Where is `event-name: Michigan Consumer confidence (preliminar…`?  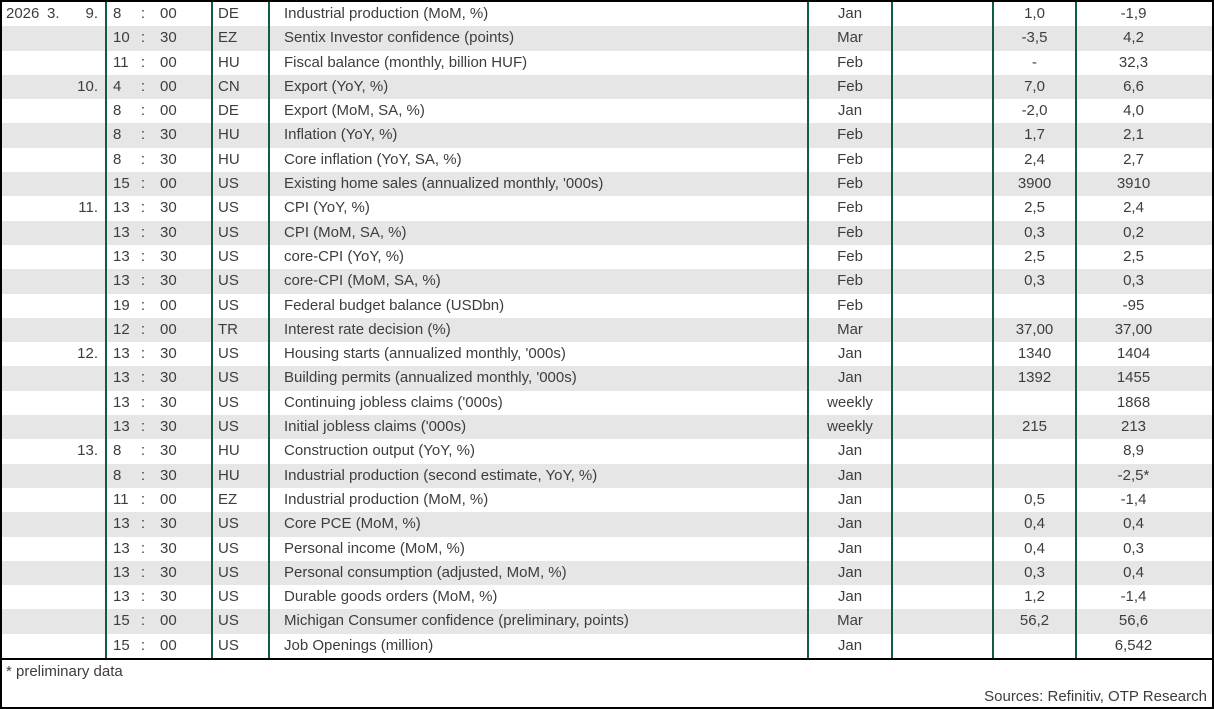 event-name: Michigan Consumer confidence (preliminar… is located at coordinates (539, 621).